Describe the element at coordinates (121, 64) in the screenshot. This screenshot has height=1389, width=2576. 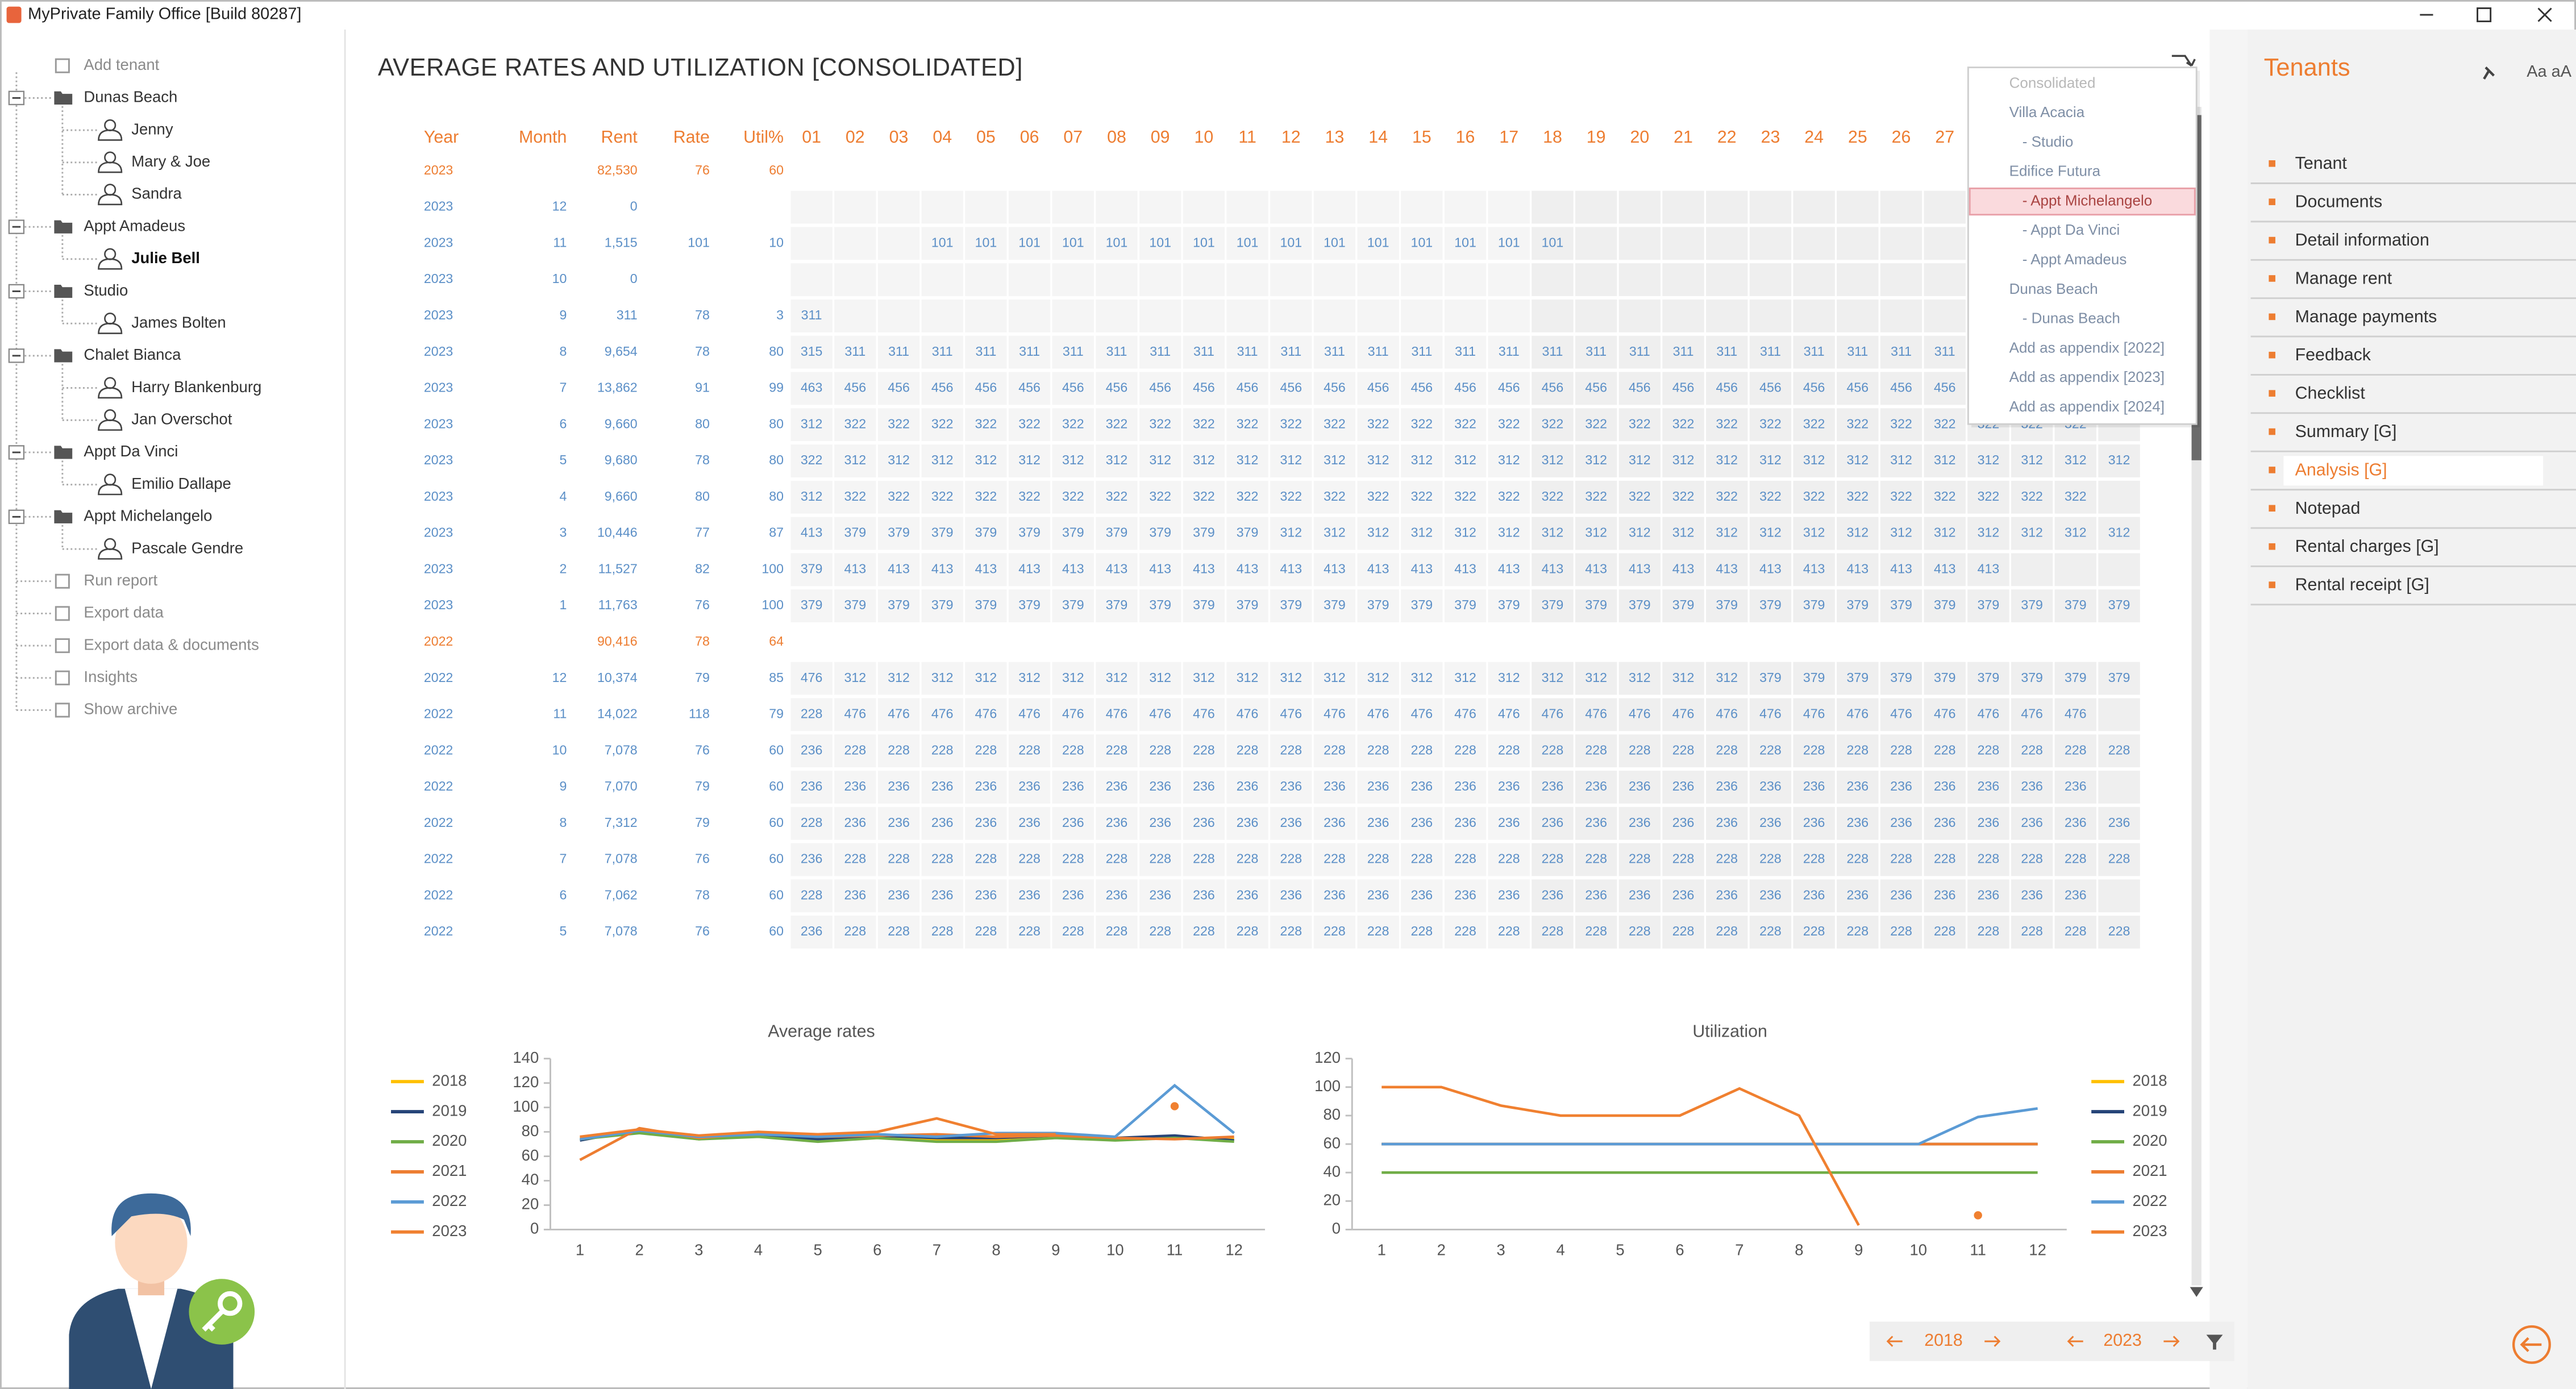
I see `tree-action: Add tenant` at that location.